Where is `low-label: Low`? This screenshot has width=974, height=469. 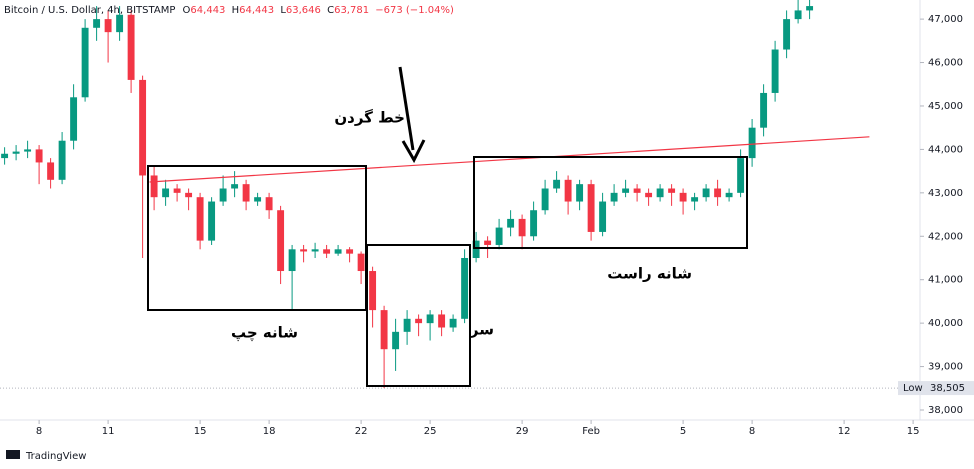
low-label: Low is located at coordinates (913, 388).